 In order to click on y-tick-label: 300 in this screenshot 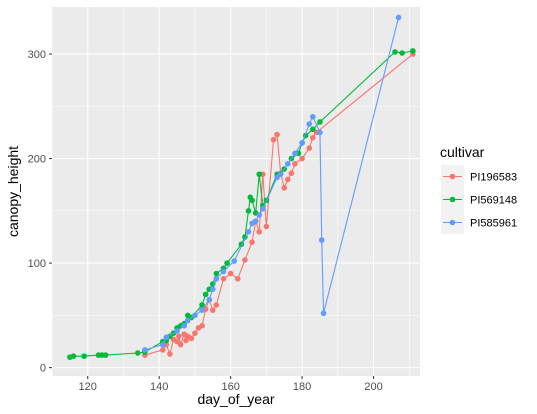, I will do `click(37, 55)`.